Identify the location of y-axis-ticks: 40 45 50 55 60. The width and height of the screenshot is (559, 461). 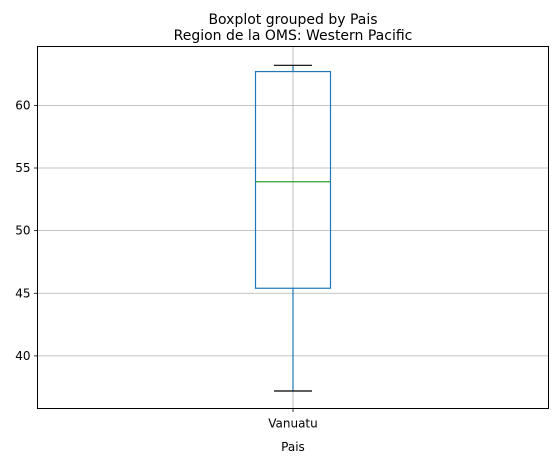
(26, 230).